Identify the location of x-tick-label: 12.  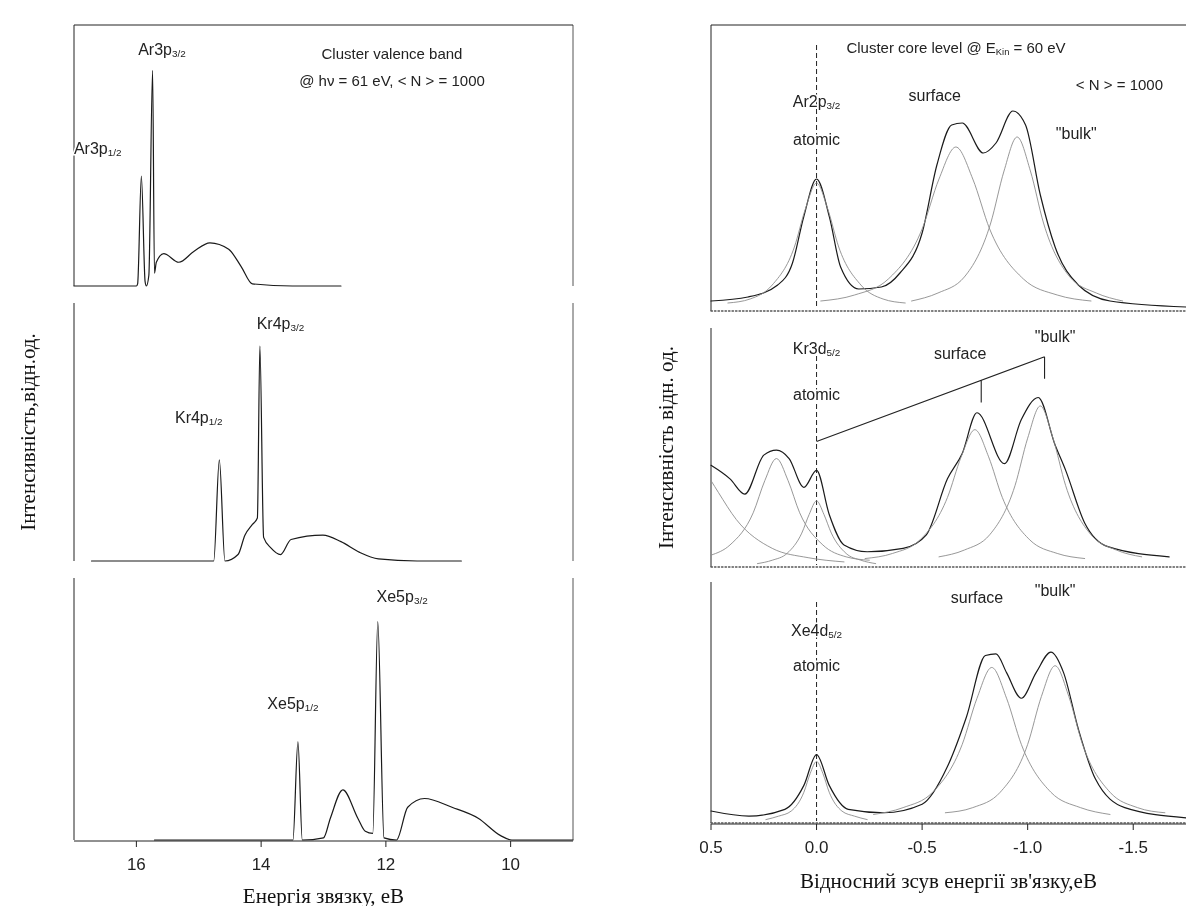
(386, 864).